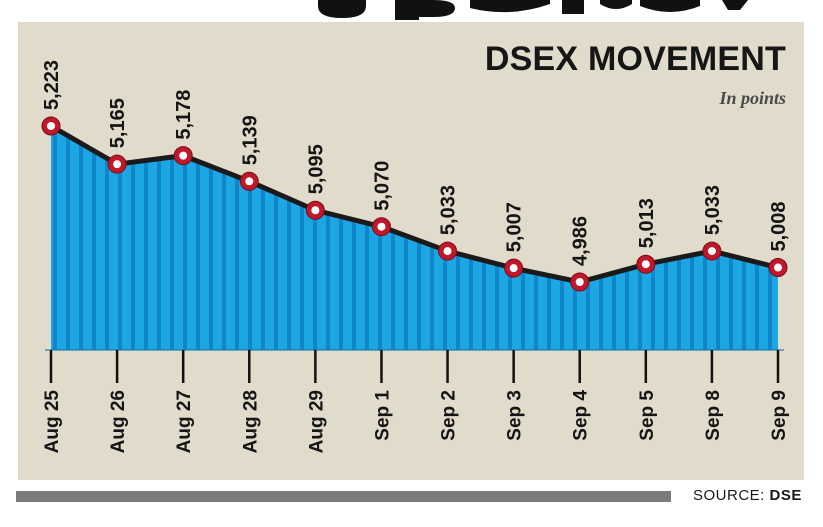 The image size is (823, 527). I want to click on footer-bar, so click(343, 496).